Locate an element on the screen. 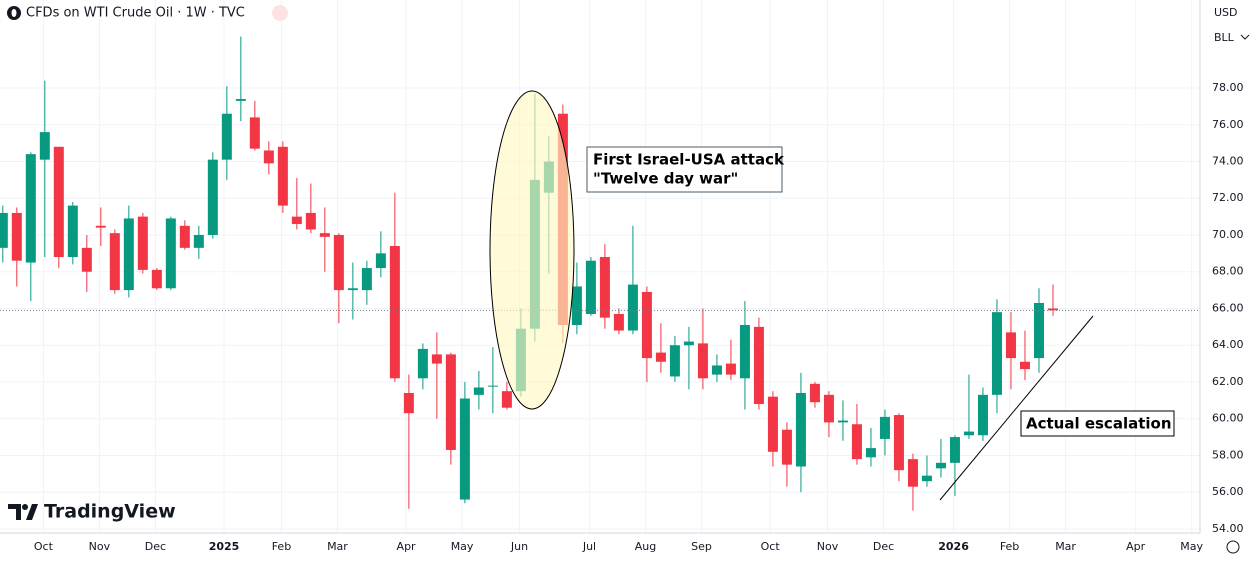  logo: TradingView is located at coordinates (110, 512).